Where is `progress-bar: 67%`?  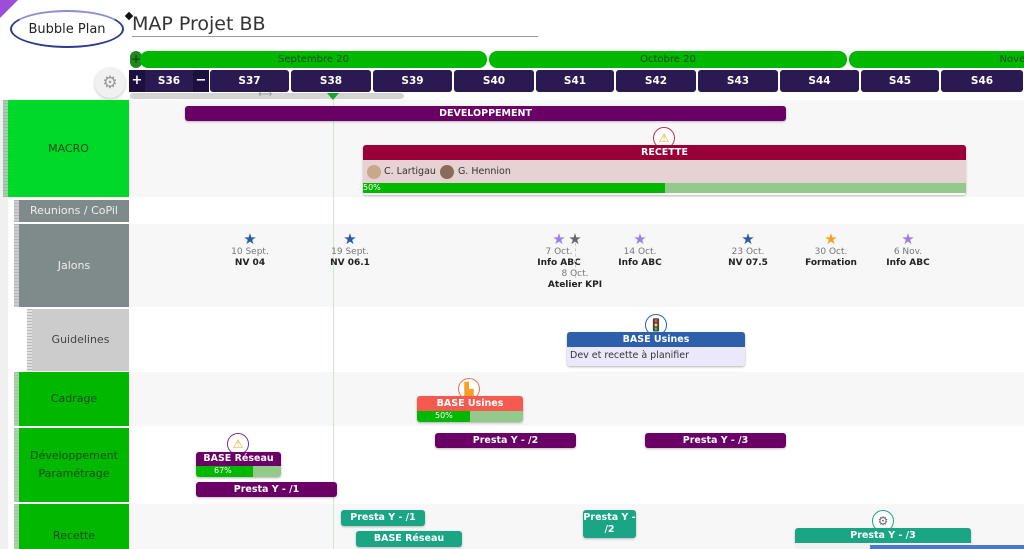
progress-bar: 67% is located at coordinates (238, 471).